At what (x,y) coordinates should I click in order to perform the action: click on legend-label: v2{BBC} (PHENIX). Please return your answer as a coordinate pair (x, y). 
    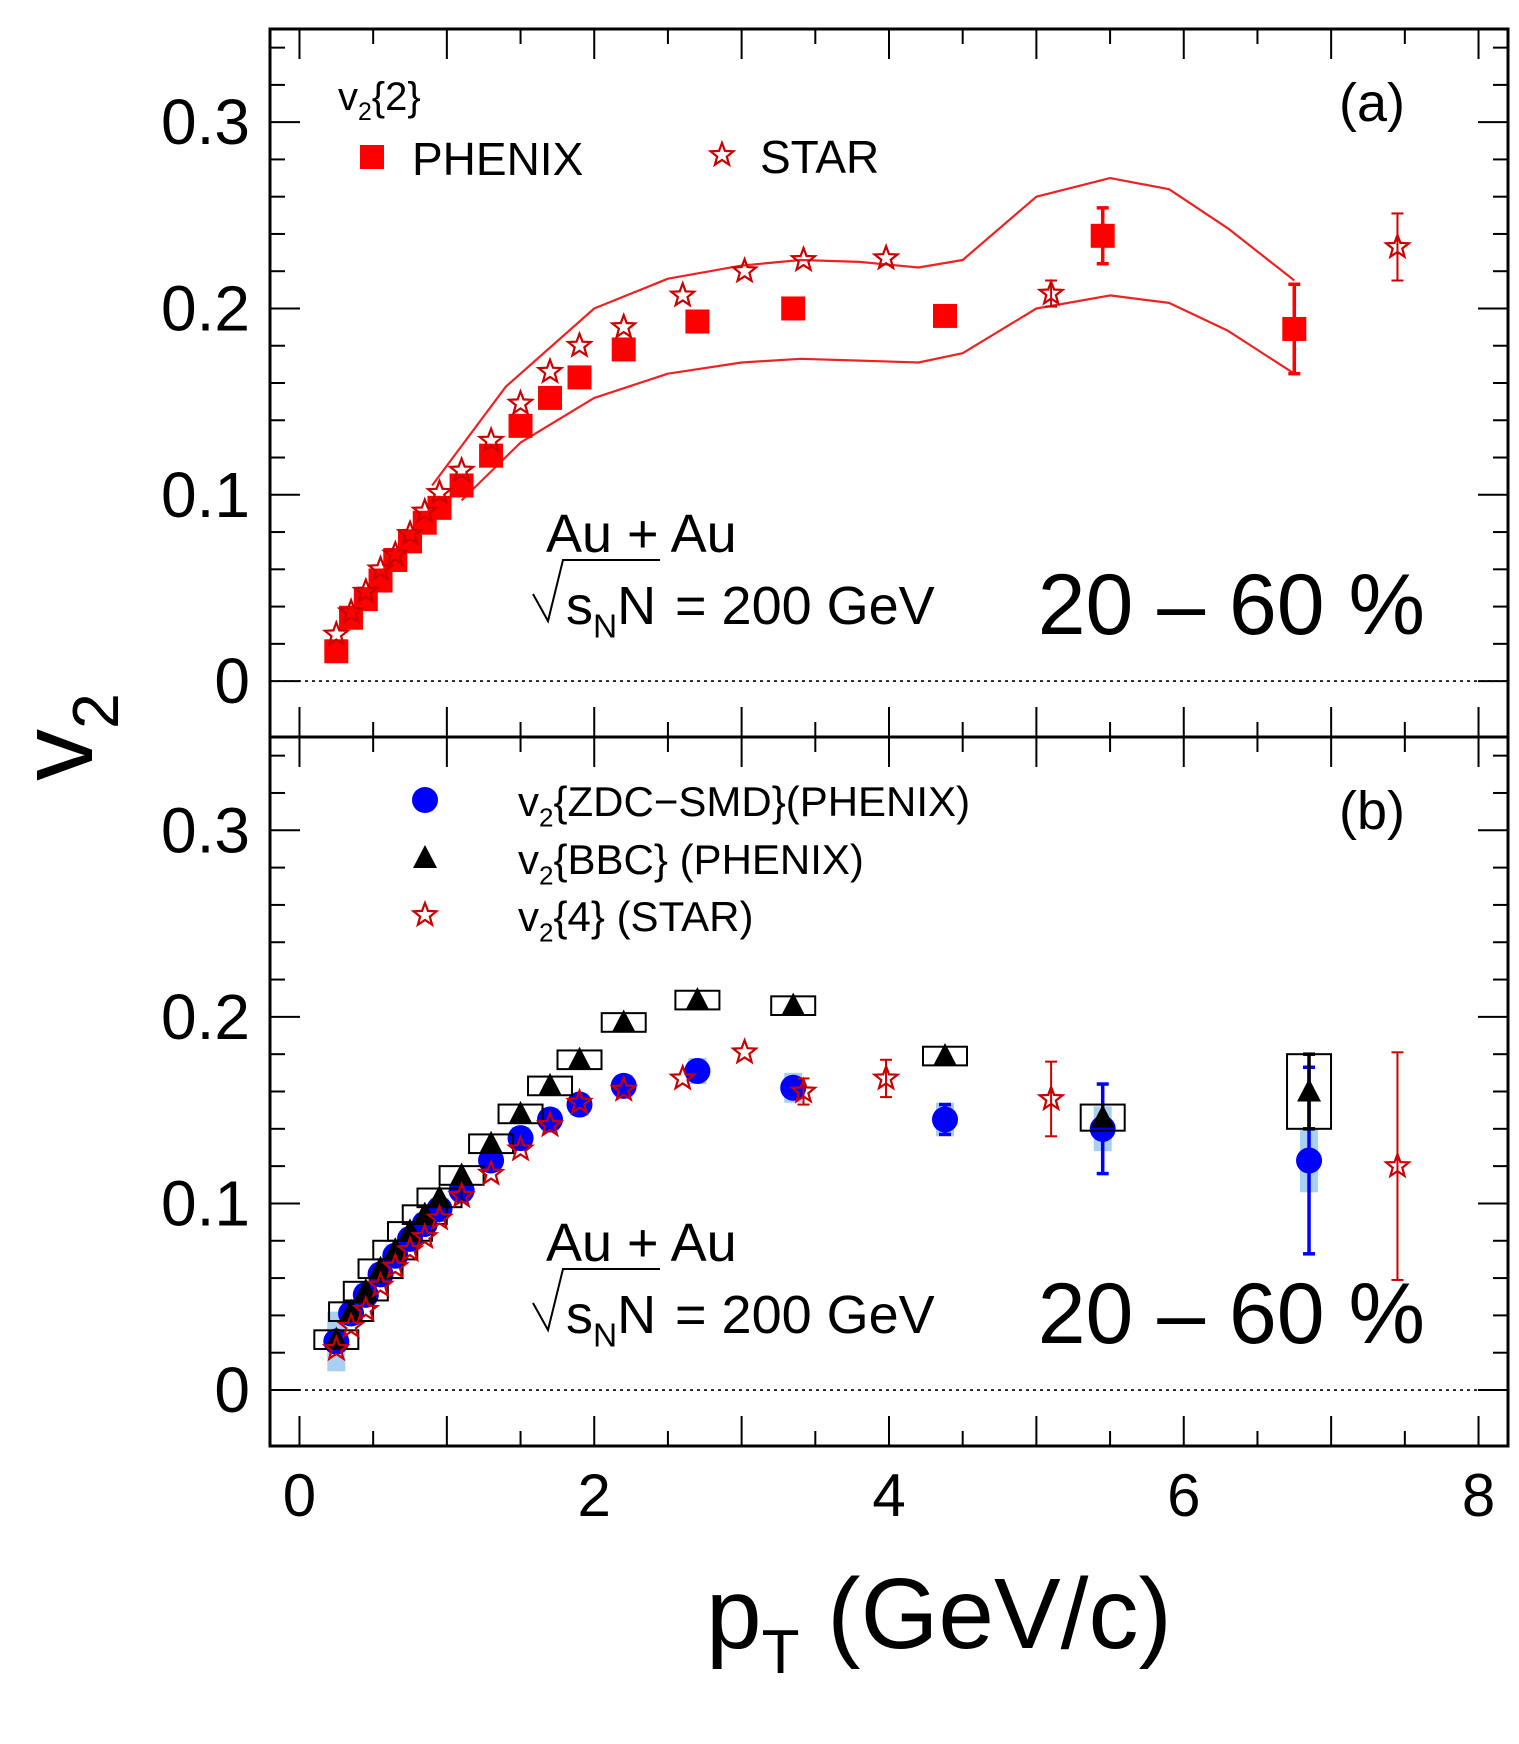
    Looking at the image, I should click on (691, 863).